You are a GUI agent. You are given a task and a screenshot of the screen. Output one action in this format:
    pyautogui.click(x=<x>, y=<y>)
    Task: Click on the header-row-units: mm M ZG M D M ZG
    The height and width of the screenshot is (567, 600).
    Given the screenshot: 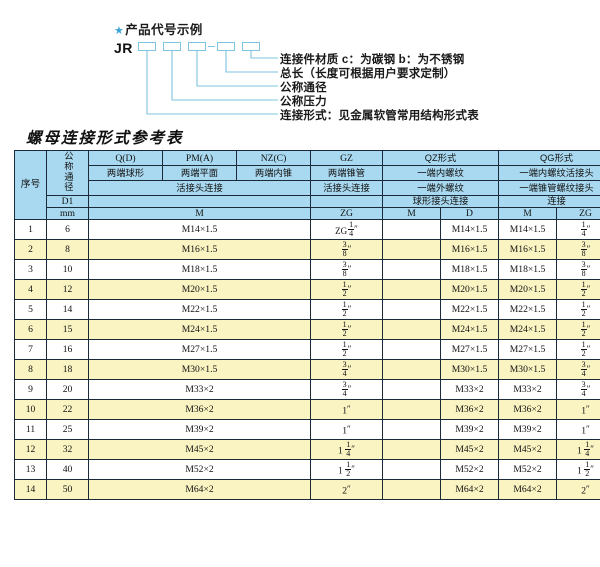 What is the action you would take?
    pyautogui.click(x=307, y=214)
    